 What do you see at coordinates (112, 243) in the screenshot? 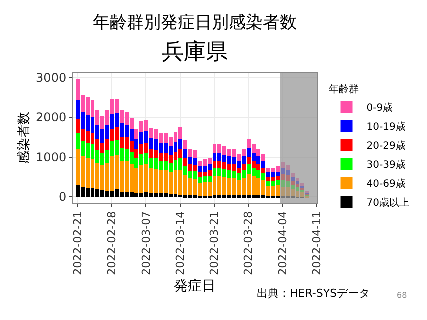
I see `x-tick-label: 2022-02-28` at bounding box center [112, 243].